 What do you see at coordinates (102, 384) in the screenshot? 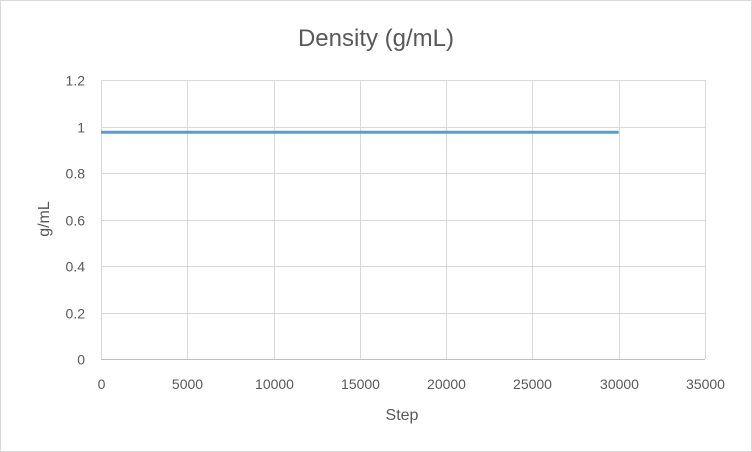
I see `x-tick-label: 0` at bounding box center [102, 384].